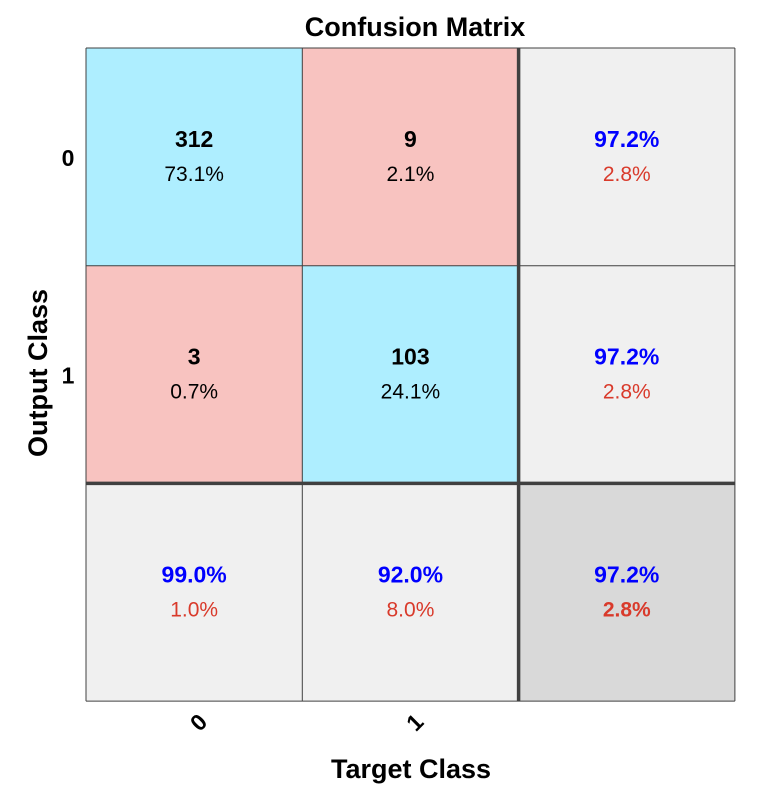 The image size is (782, 787). What do you see at coordinates (194, 609) in the screenshot?
I see `col-summary-error-0: 1.0%` at bounding box center [194, 609].